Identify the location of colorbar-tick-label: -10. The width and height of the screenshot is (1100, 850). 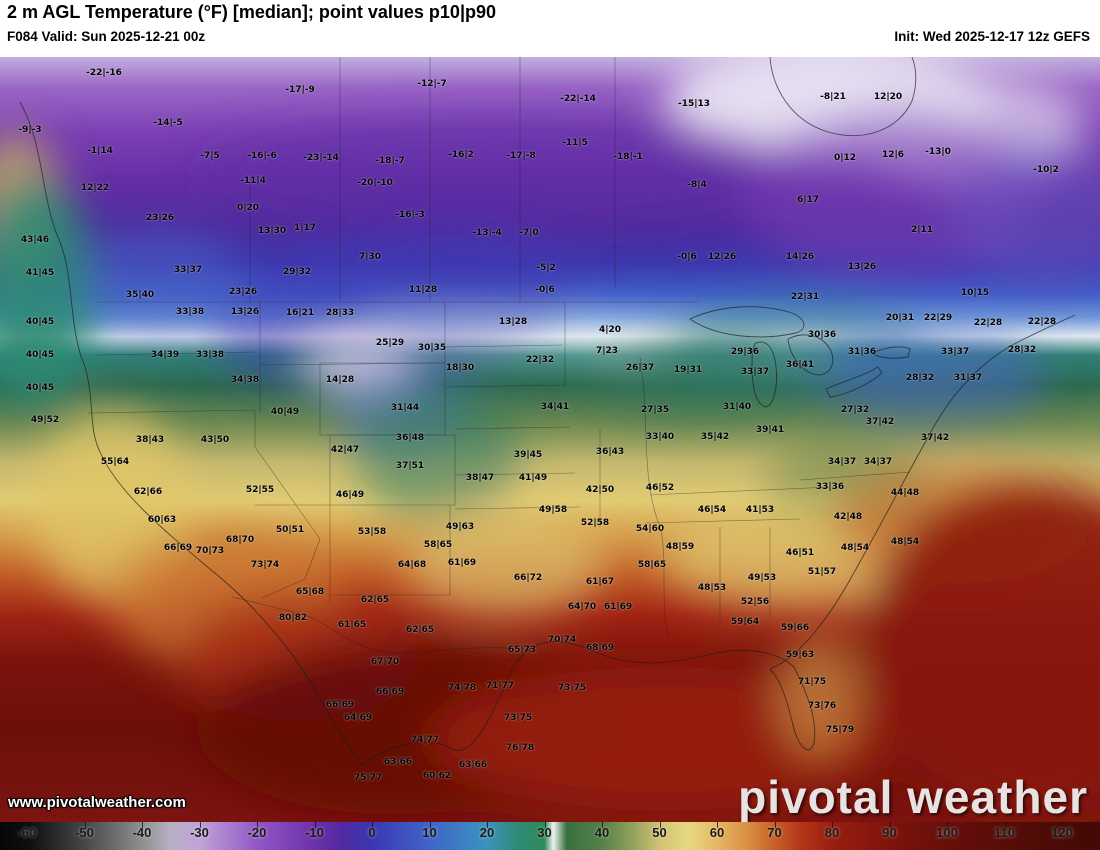
(314, 832).